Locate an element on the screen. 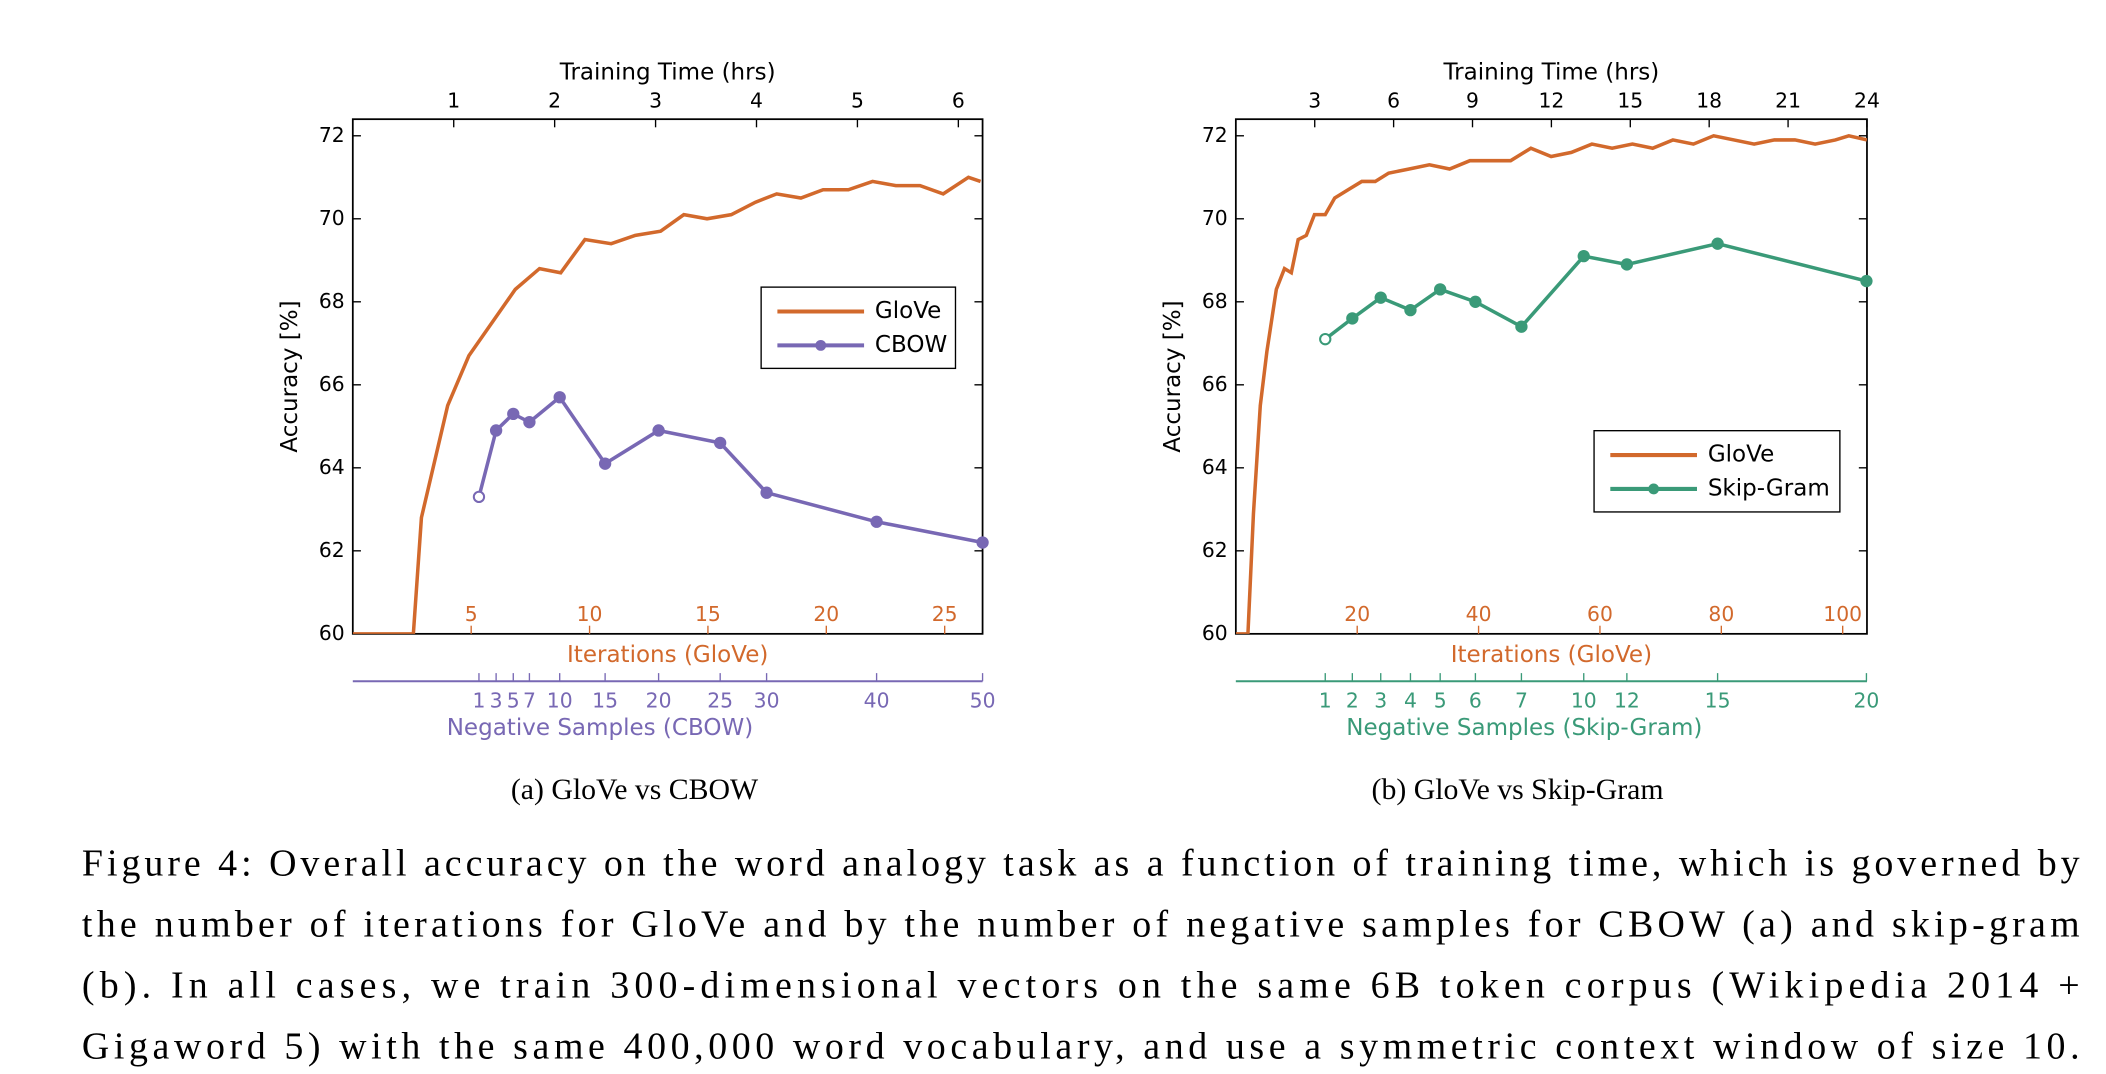 Image resolution: width=2106 pixels, height=1074 pixels. iteration-tick-label: 5 is located at coordinates (471, 614).